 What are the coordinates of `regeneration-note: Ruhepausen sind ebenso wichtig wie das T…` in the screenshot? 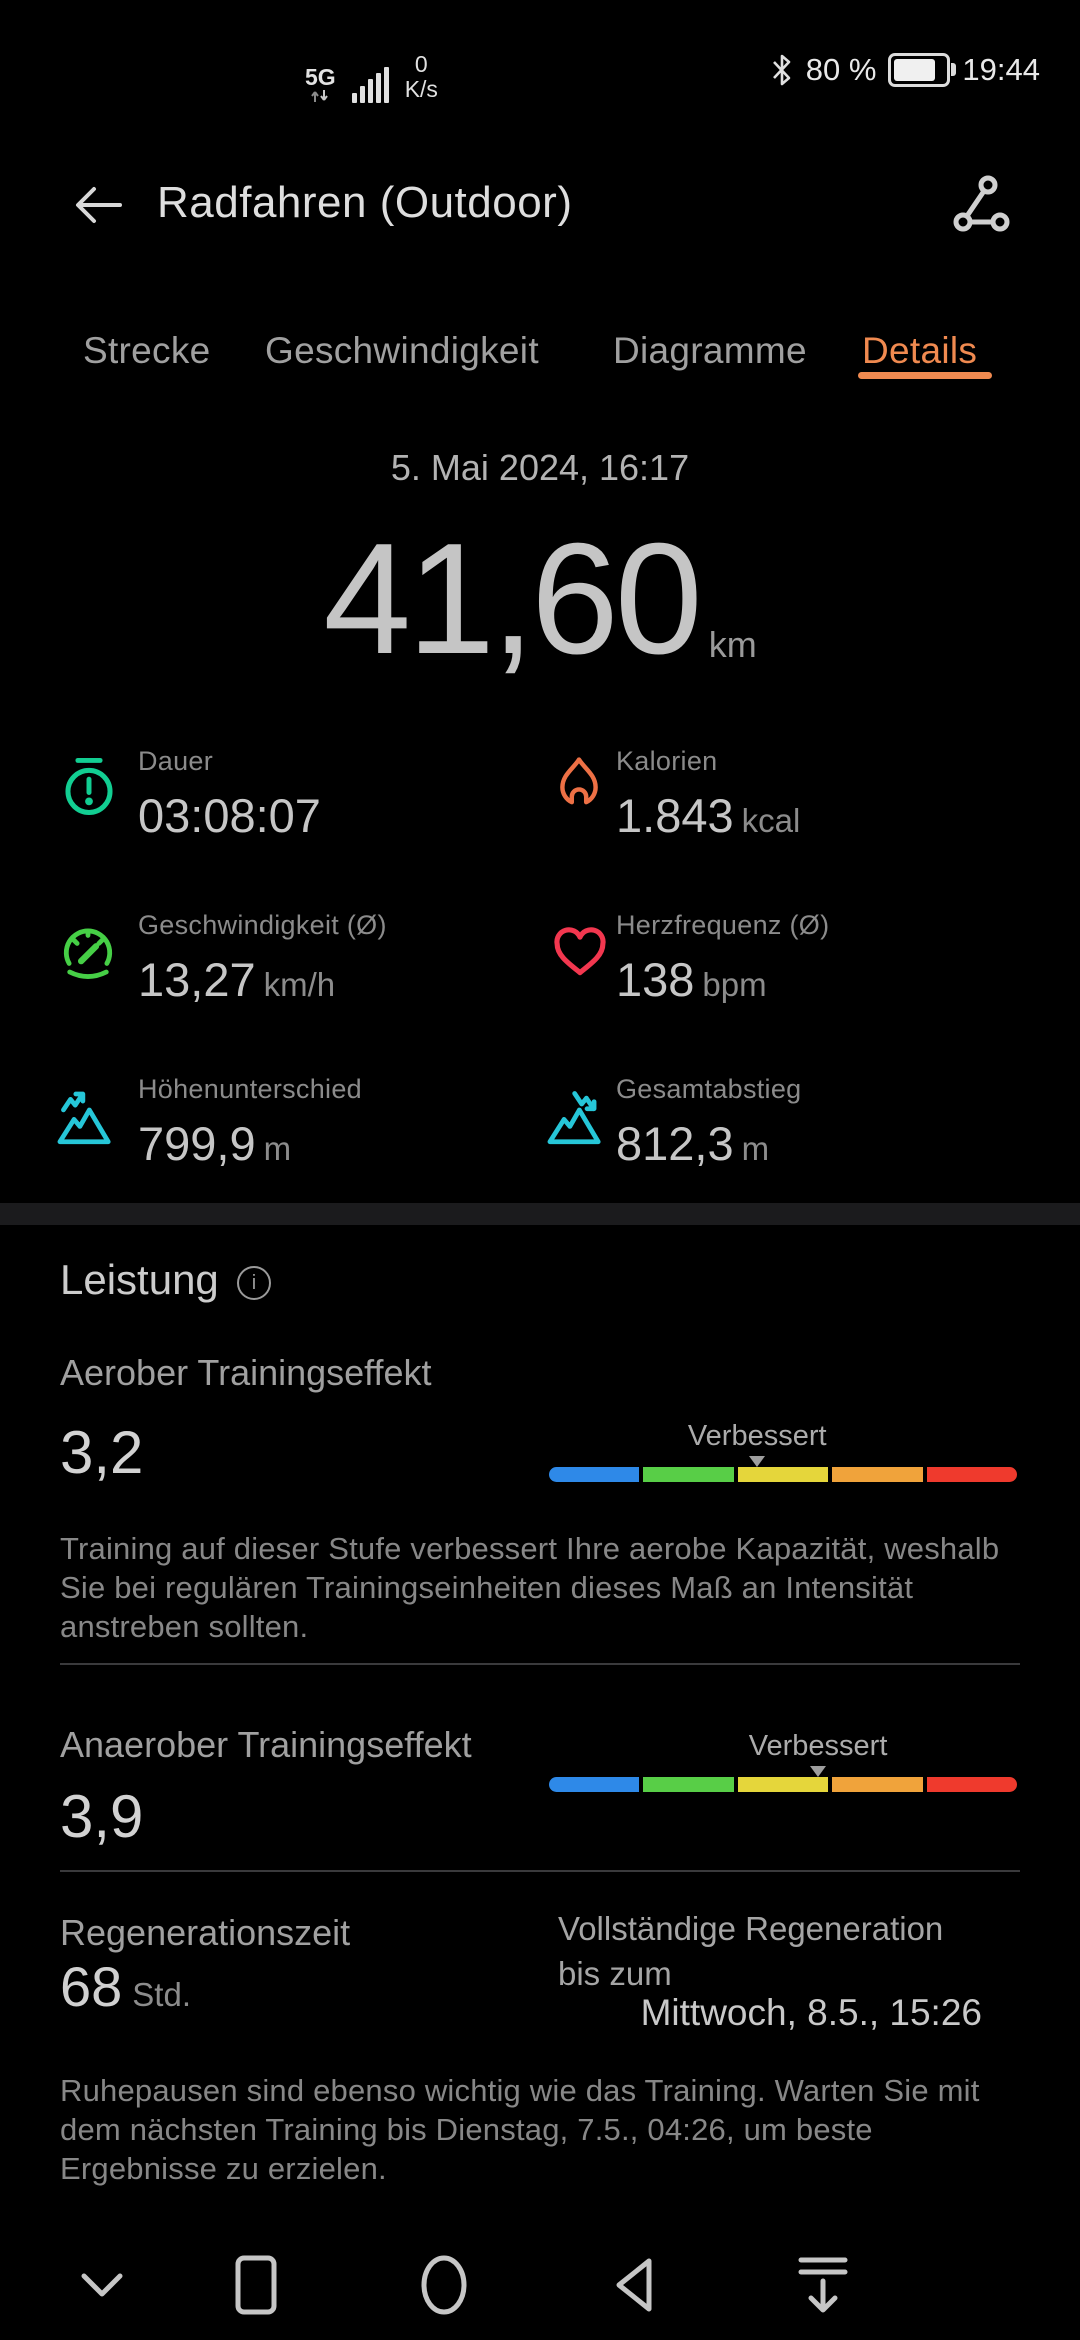 It's located at (520, 2129).